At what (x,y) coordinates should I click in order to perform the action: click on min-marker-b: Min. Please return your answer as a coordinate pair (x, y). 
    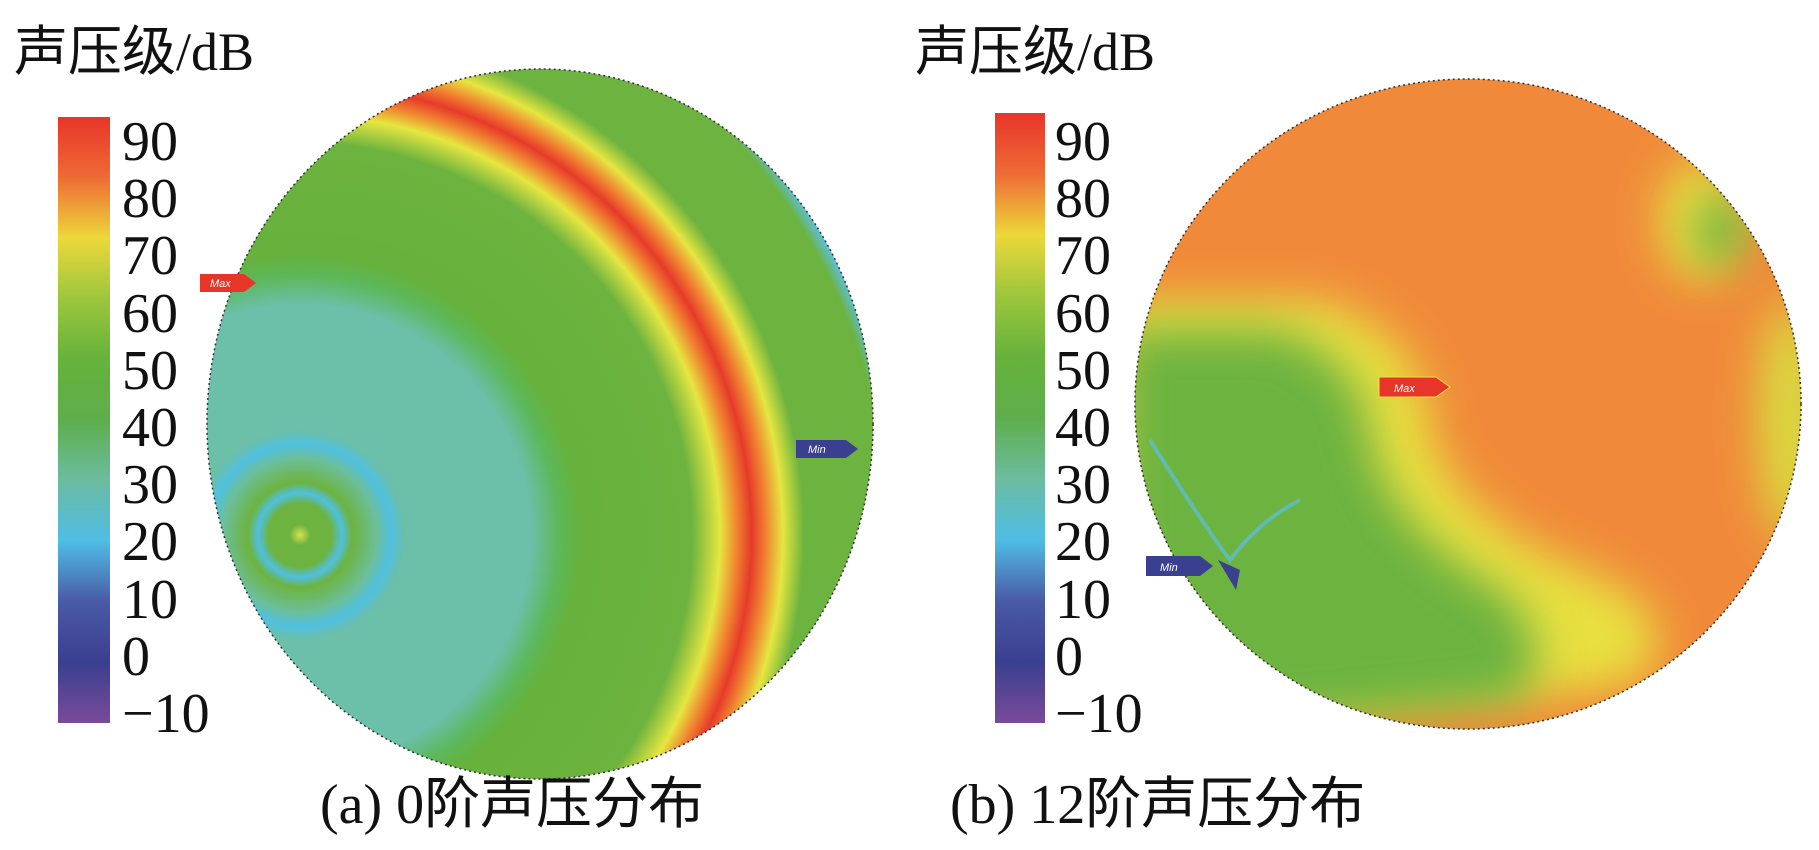
    Looking at the image, I should click on (1179, 566).